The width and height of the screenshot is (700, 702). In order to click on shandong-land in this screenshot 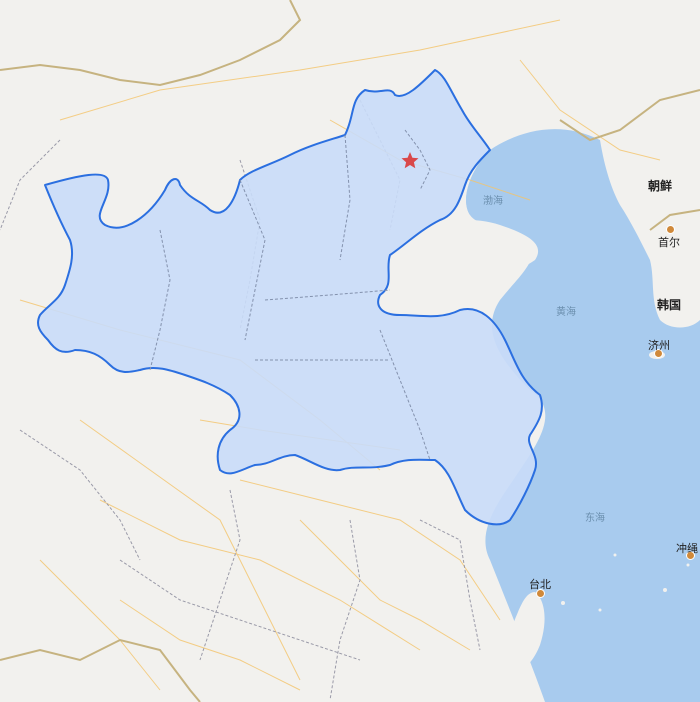, I will do `click(462, 265)`.